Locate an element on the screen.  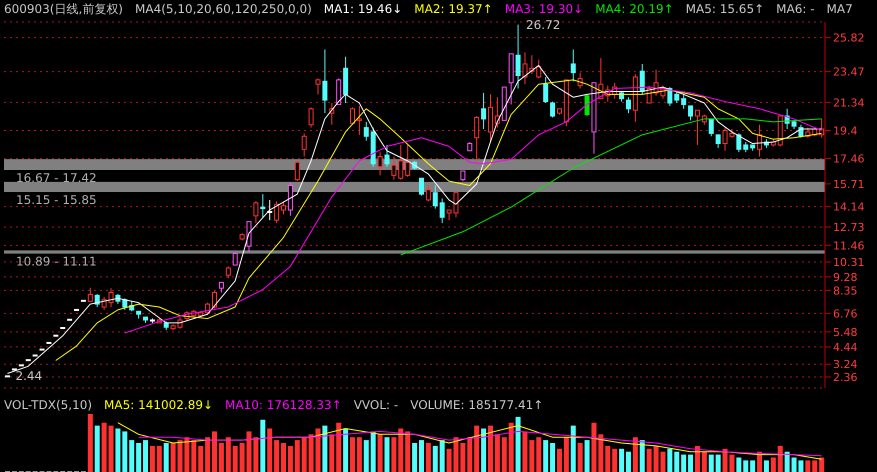
text: MA3: 19.30↓ is located at coordinates (544, 9).